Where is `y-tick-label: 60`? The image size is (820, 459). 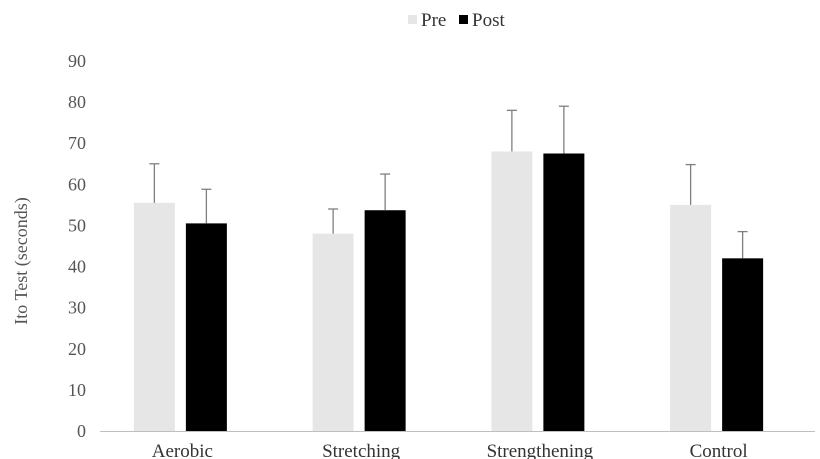
y-tick-label: 60 is located at coordinates (77, 184).